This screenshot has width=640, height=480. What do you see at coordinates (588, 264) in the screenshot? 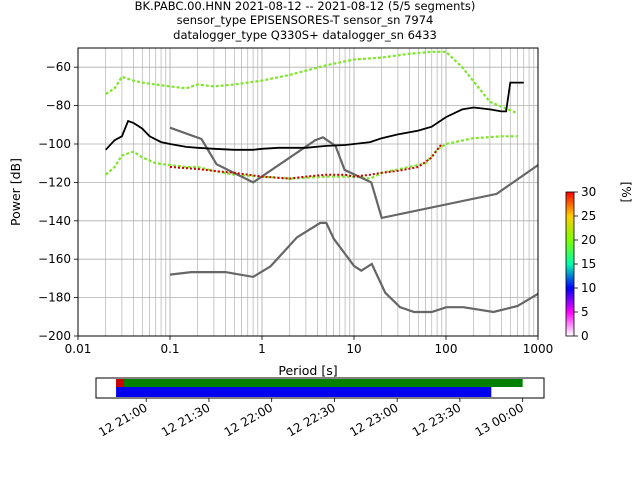
I see `colorbar-tick-label: 15` at bounding box center [588, 264].